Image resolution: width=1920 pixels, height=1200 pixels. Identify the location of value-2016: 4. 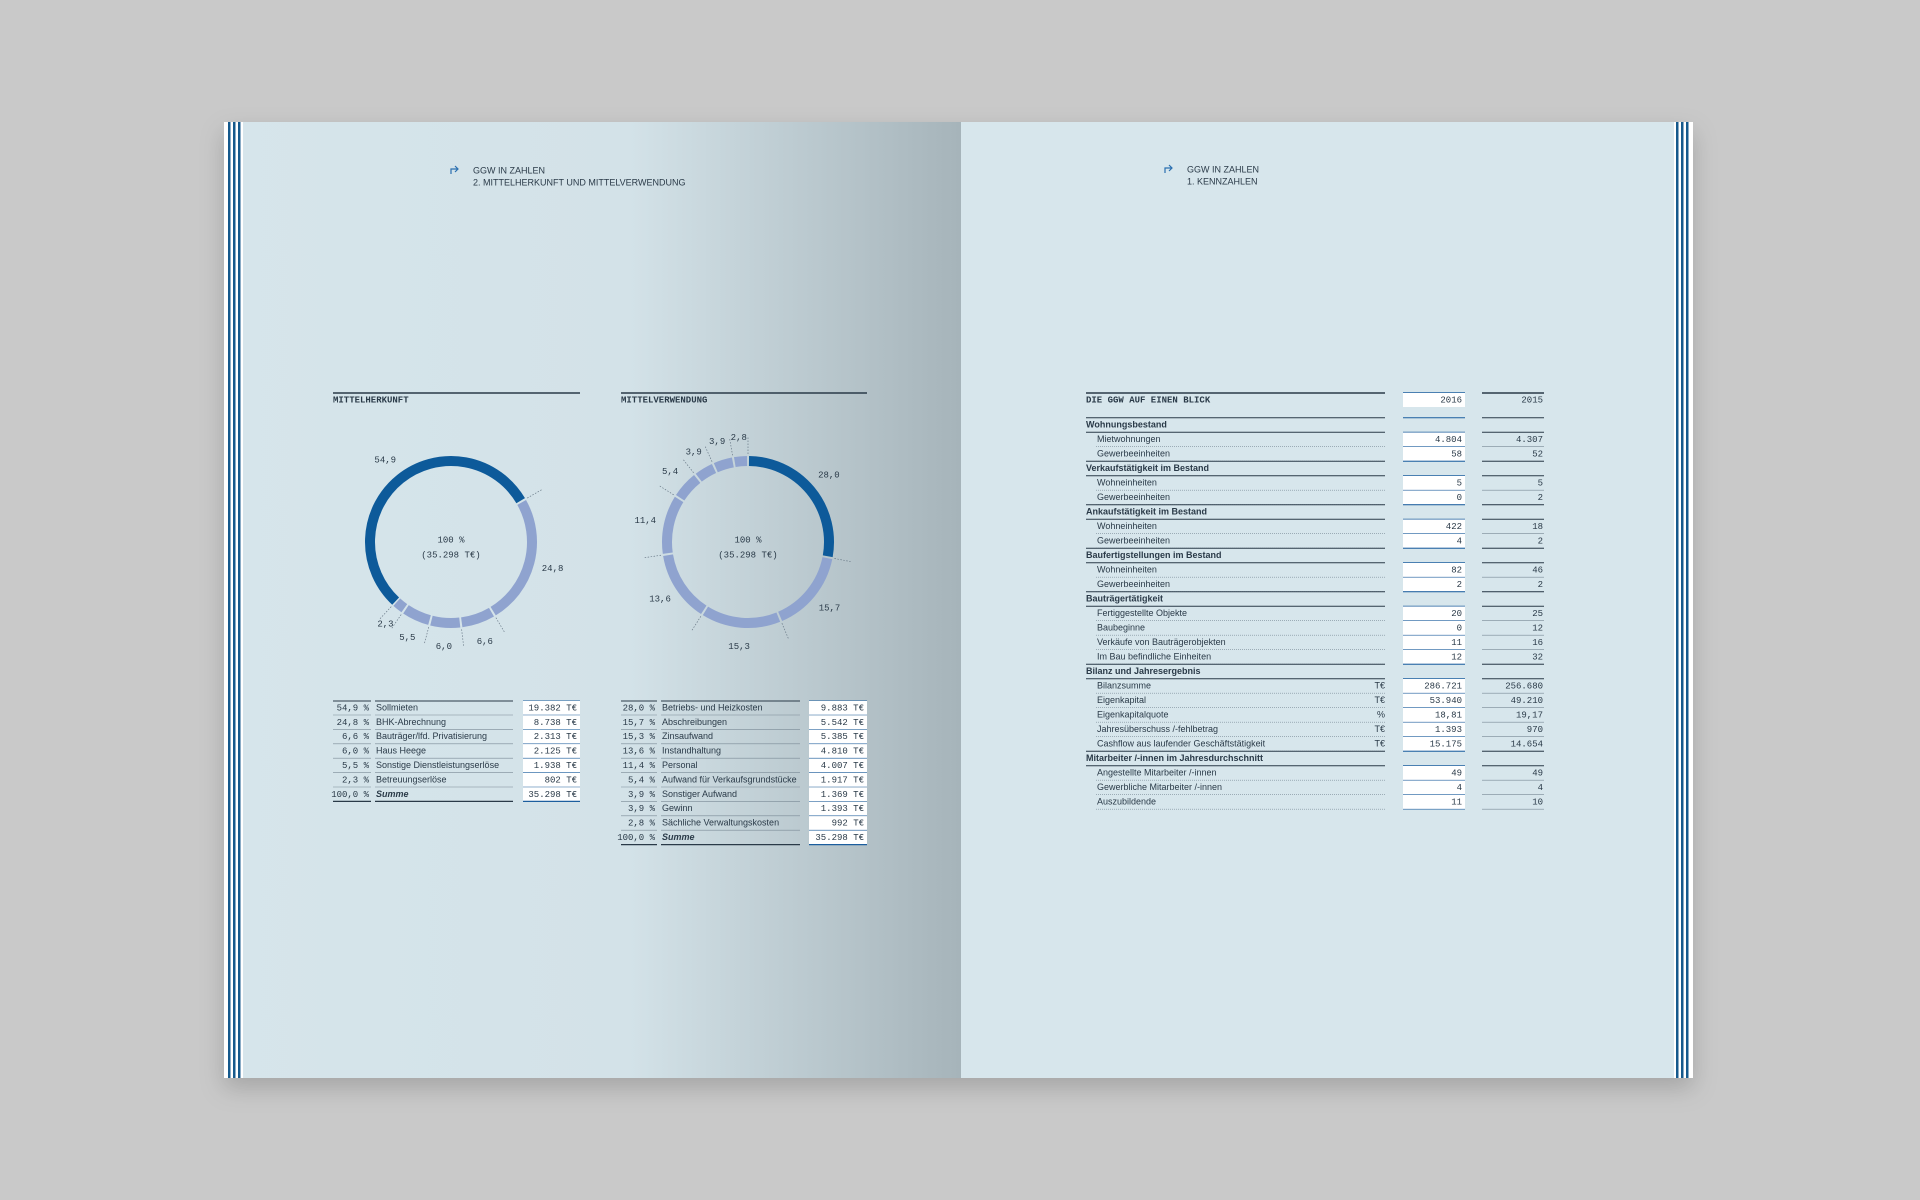
(1459, 541).